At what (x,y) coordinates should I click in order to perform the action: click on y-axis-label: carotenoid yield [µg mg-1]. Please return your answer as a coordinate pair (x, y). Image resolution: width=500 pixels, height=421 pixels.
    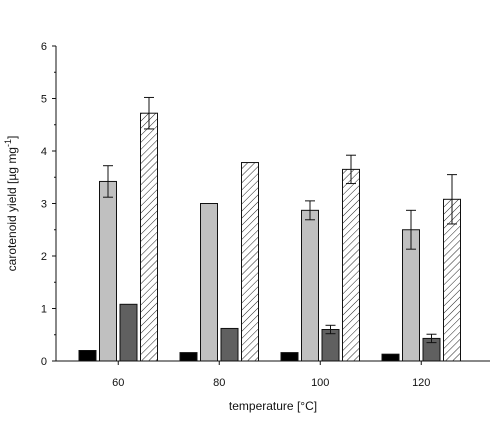
    Looking at the image, I should click on (11, 204).